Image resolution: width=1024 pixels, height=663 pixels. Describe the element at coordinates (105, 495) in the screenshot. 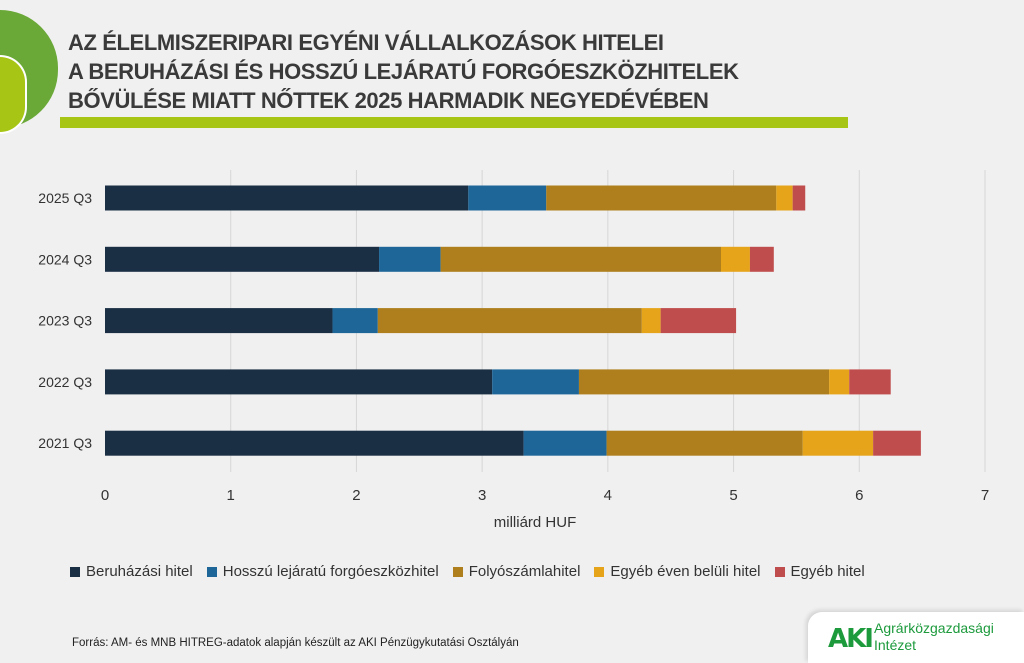

I see `x-tick-label: 0` at that location.